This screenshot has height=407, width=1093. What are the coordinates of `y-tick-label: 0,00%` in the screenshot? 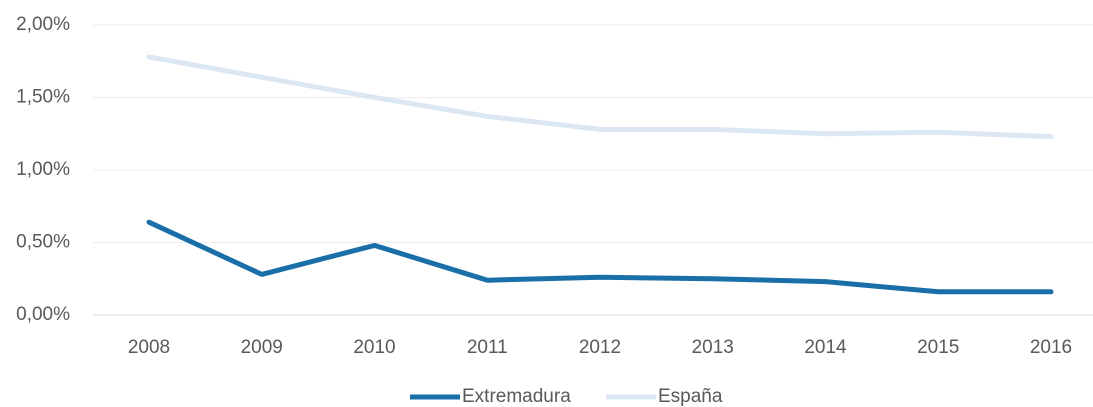 It's located at (43, 314).